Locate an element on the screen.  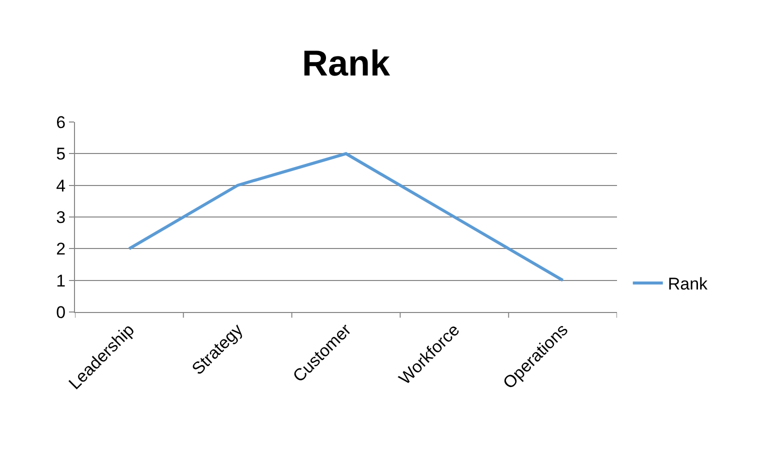
legend-label: Rank is located at coordinates (688, 284).